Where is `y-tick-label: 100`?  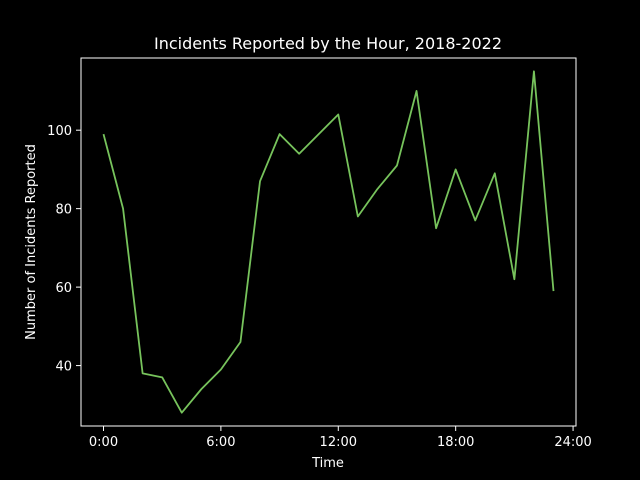
y-tick-label: 100 is located at coordinates (59, 131).